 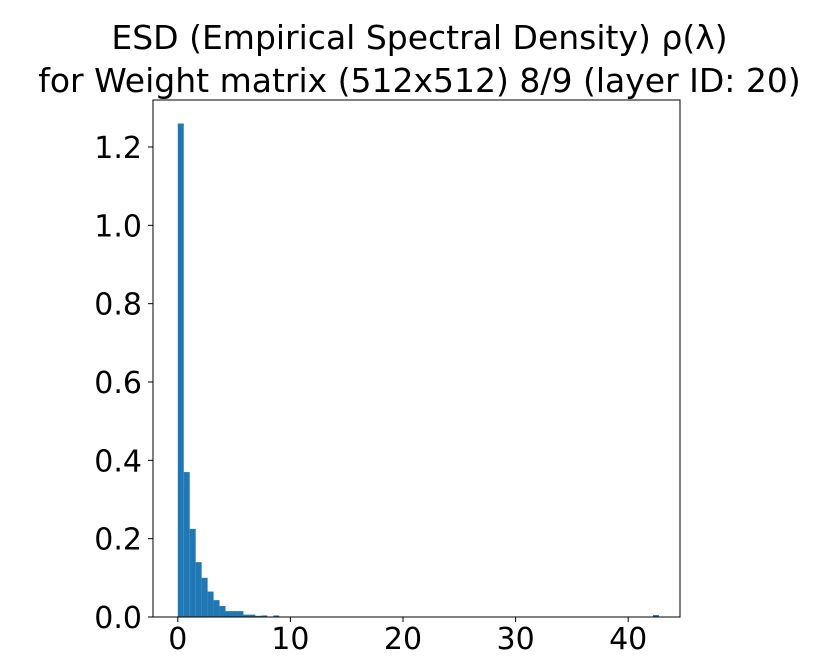 I want to click on x-tick-label: 30, so click(x=516, y=639).